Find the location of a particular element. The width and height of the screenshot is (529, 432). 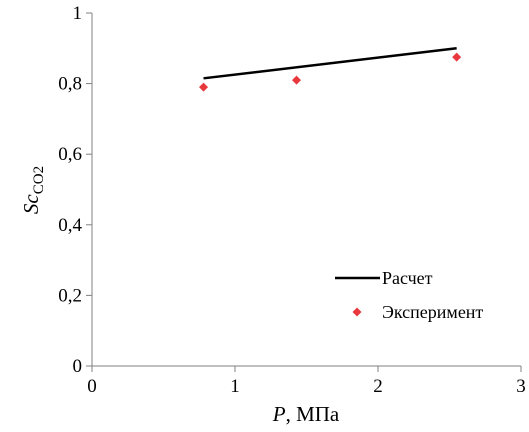

x-tick-label: 2 is located at coordinates (378, 386).